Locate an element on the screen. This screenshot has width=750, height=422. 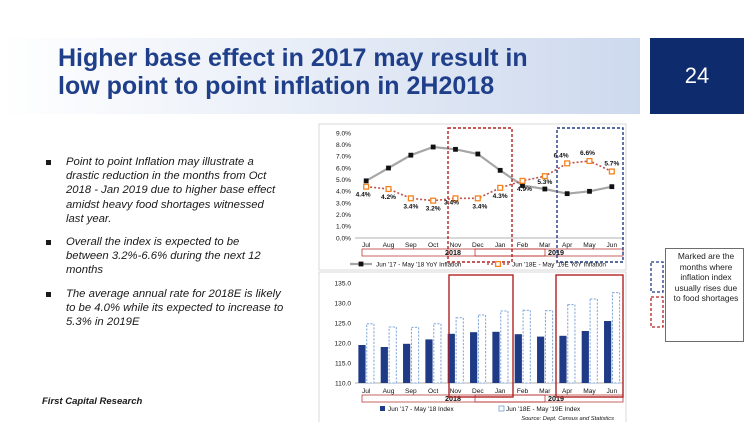
data-label: 3.2% is located at coordinates (433, 209).